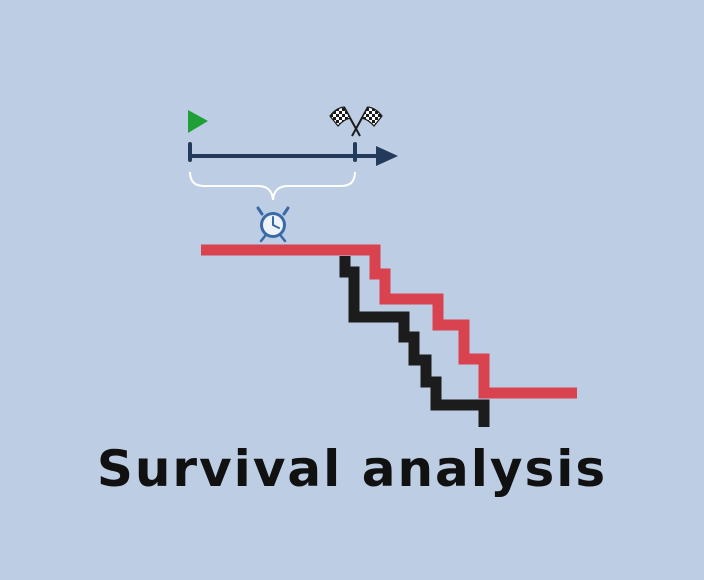 The image size is (704, 580). What do you see at coordinates (198, 121) in the screenshot?
I see `start-flag-icon` at bounding box center [198, 121].